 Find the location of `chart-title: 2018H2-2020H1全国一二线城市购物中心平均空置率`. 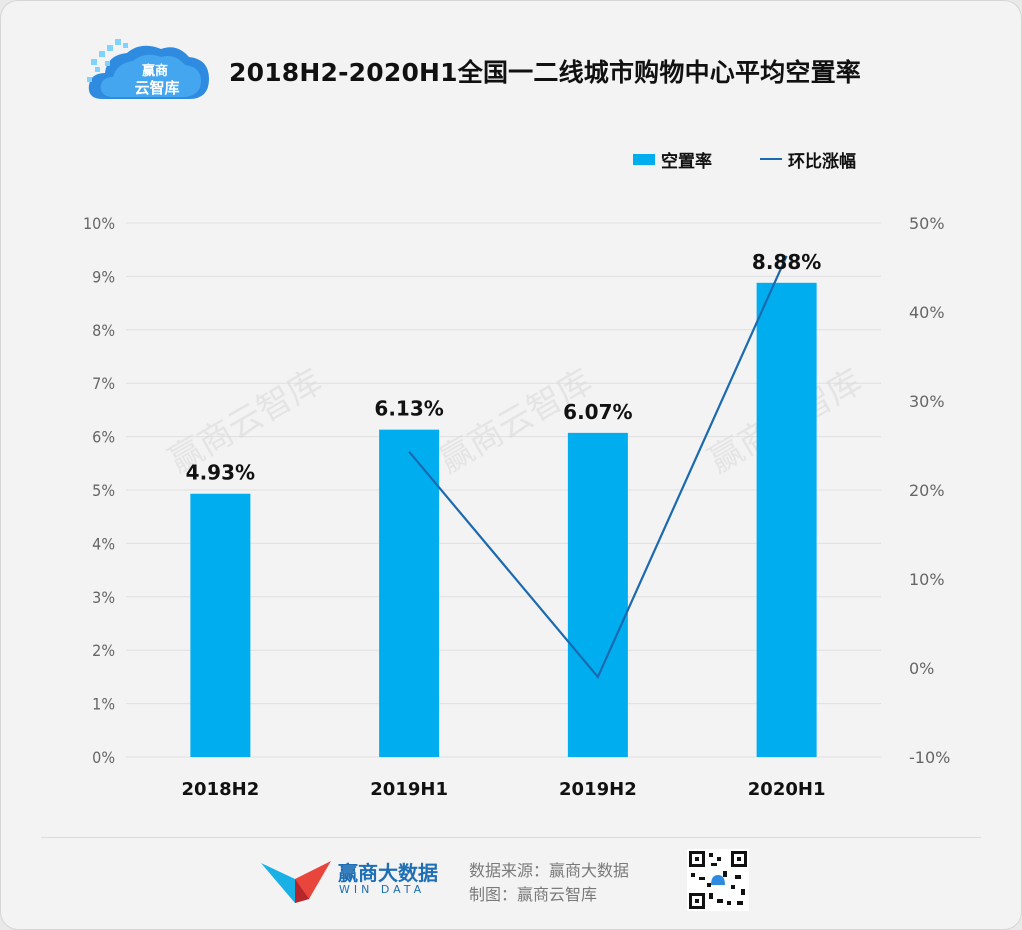

chart-title: 2018H2-2020H1全国一二线城市购物中心平均空置率 is located at coordinates (545, 72).